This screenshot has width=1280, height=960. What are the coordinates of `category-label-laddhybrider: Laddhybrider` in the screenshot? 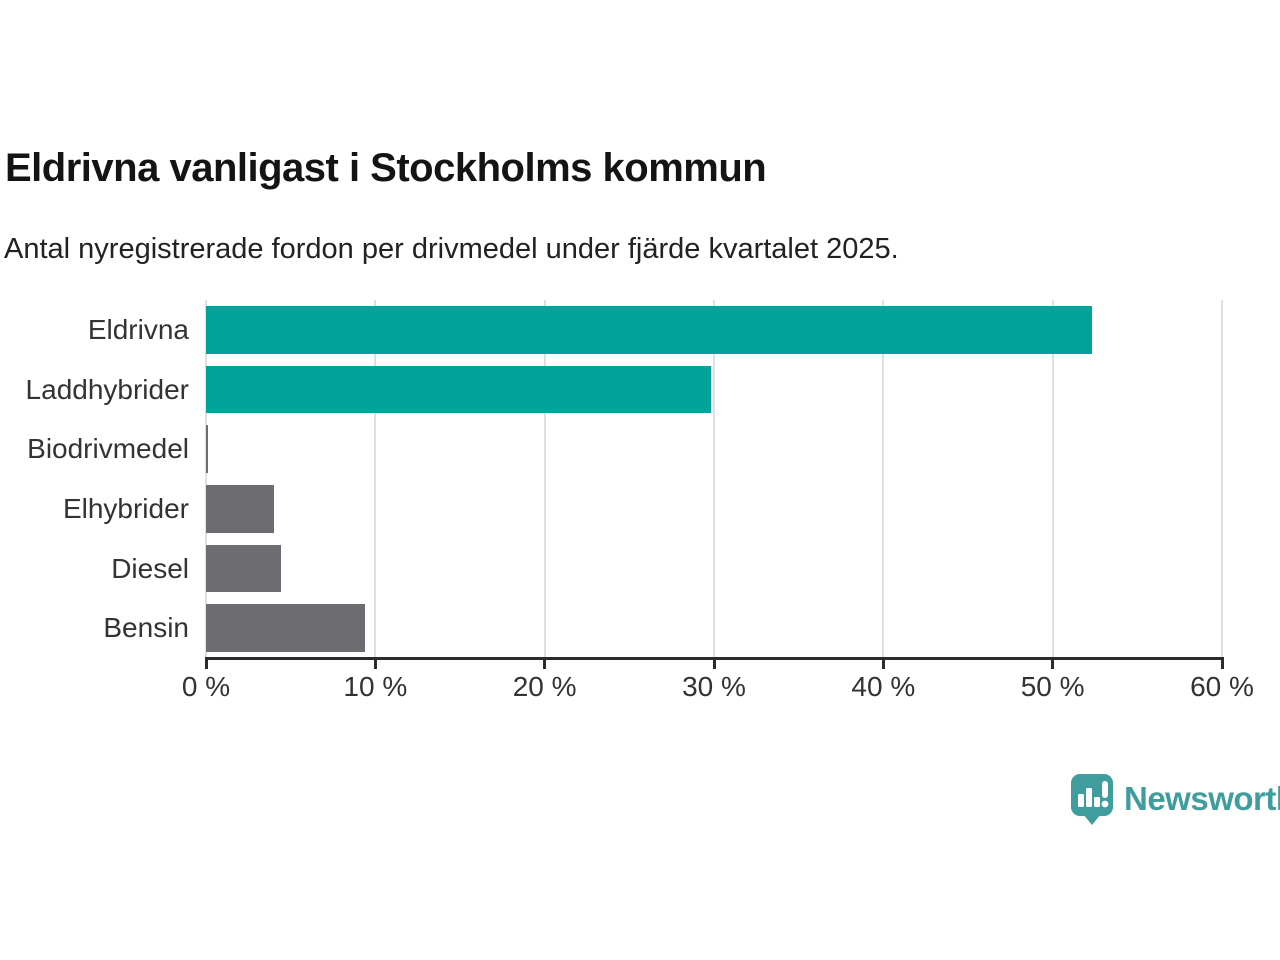 It's located at (107, 389).